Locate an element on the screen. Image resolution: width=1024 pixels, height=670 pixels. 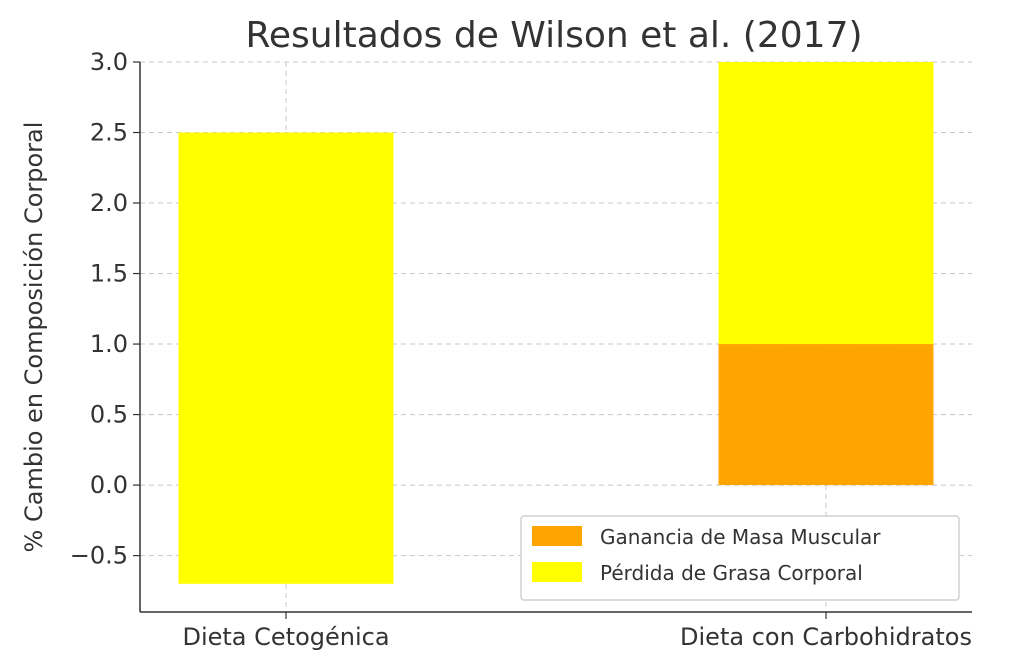
legend-label: Pérdida de Grasa Corporal is located at coordinates (731, 573).